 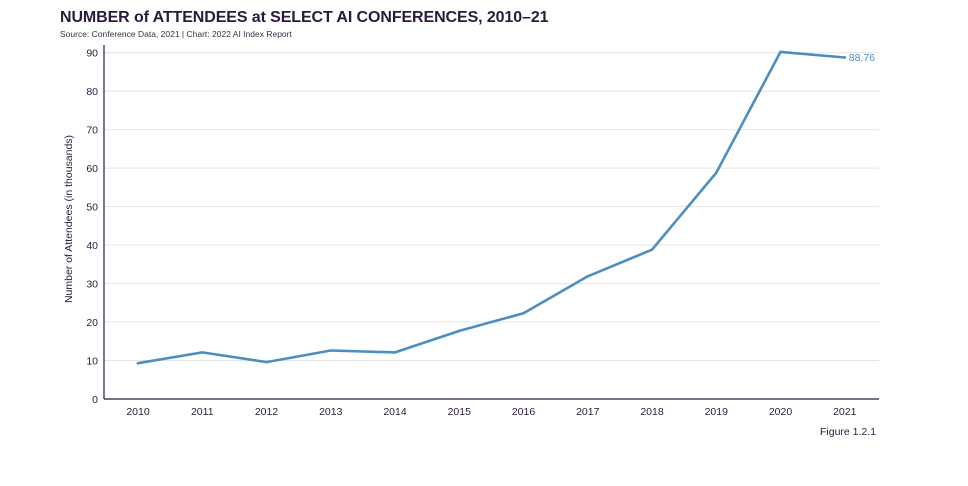 What do you see at coordinates (95, 400) in the screenshot?
I see `y-tick-label: 0` at bounding box center [95, 400].